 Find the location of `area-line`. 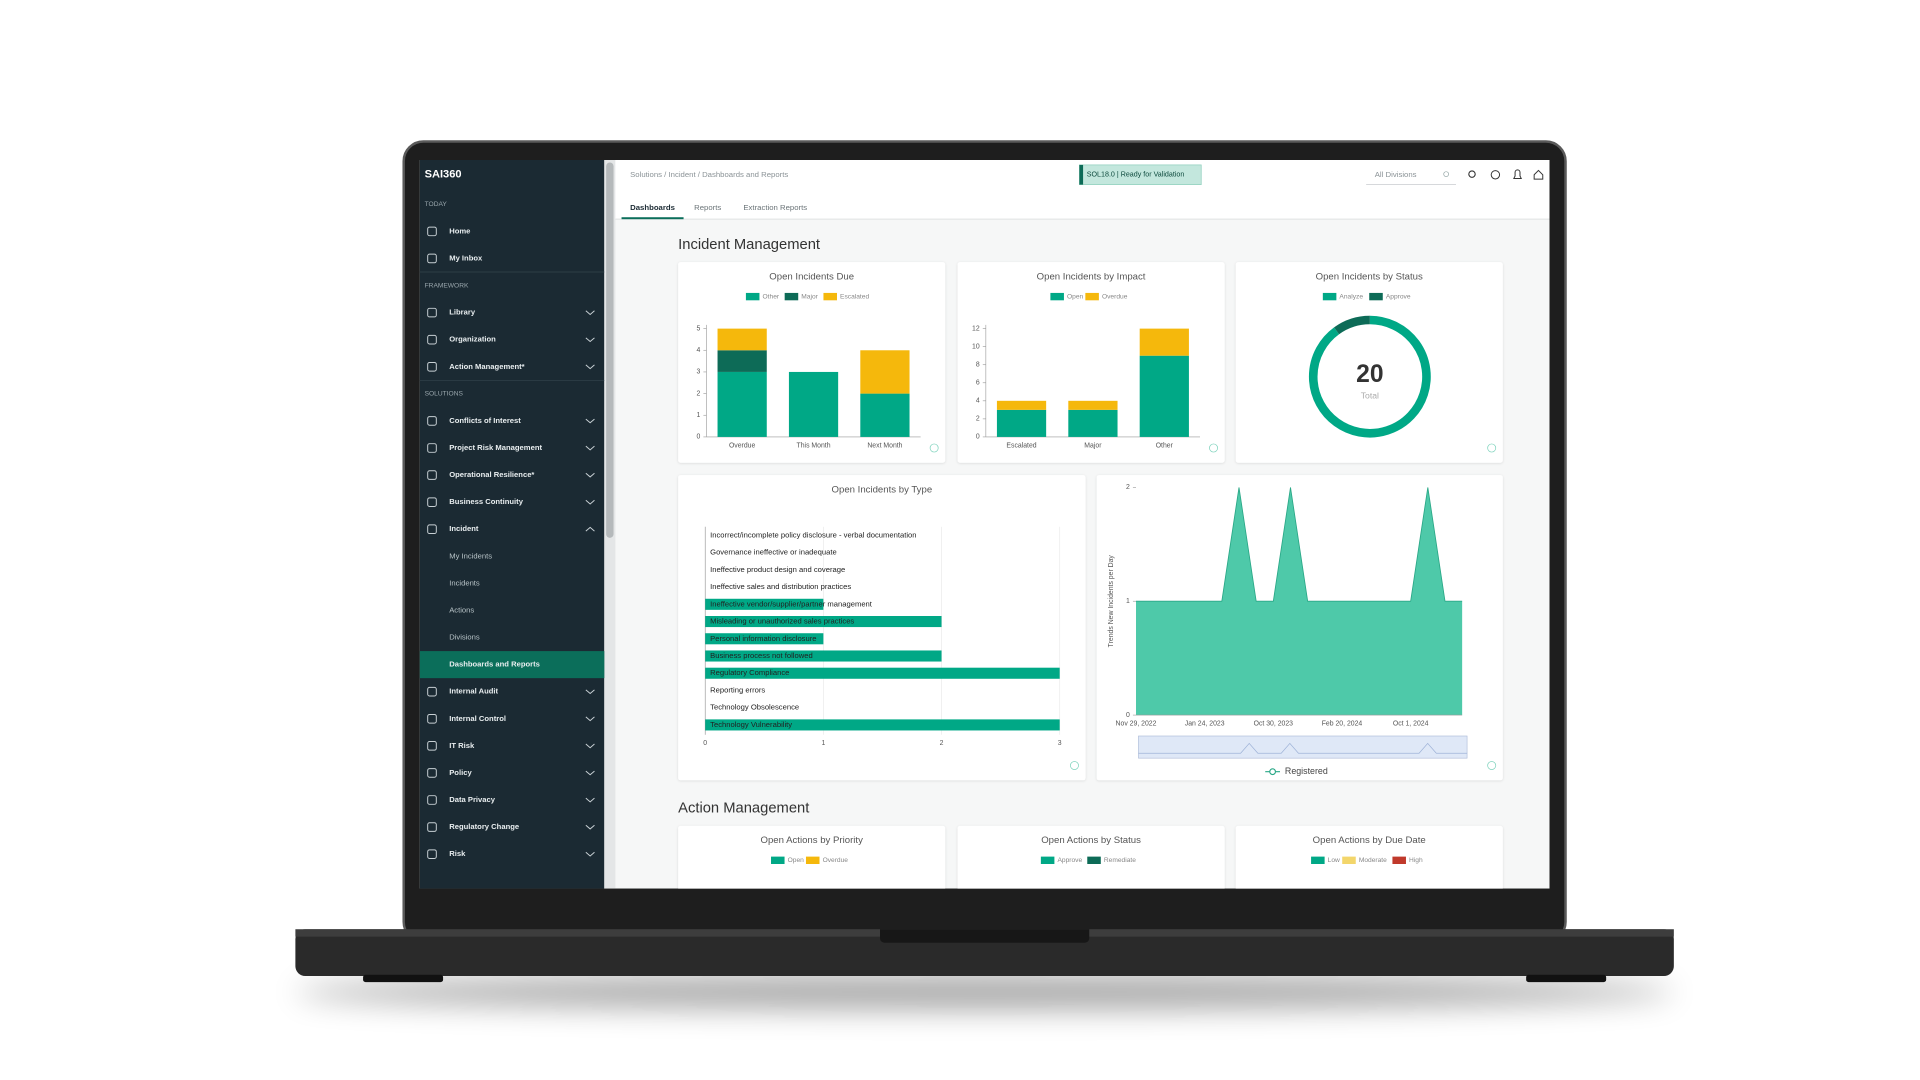

area-line is located at coordinates (1299, 544).